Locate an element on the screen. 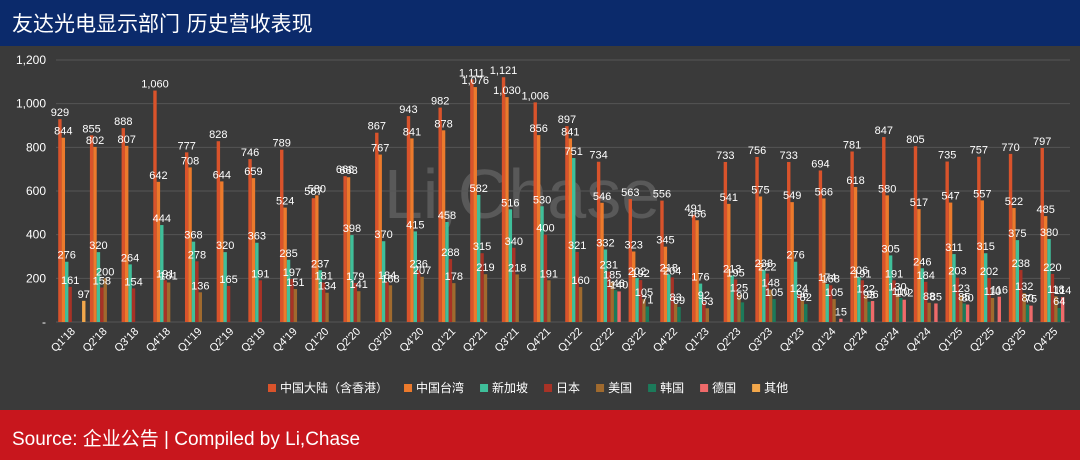  data-label: 777 is located at coordinates (186, 146).